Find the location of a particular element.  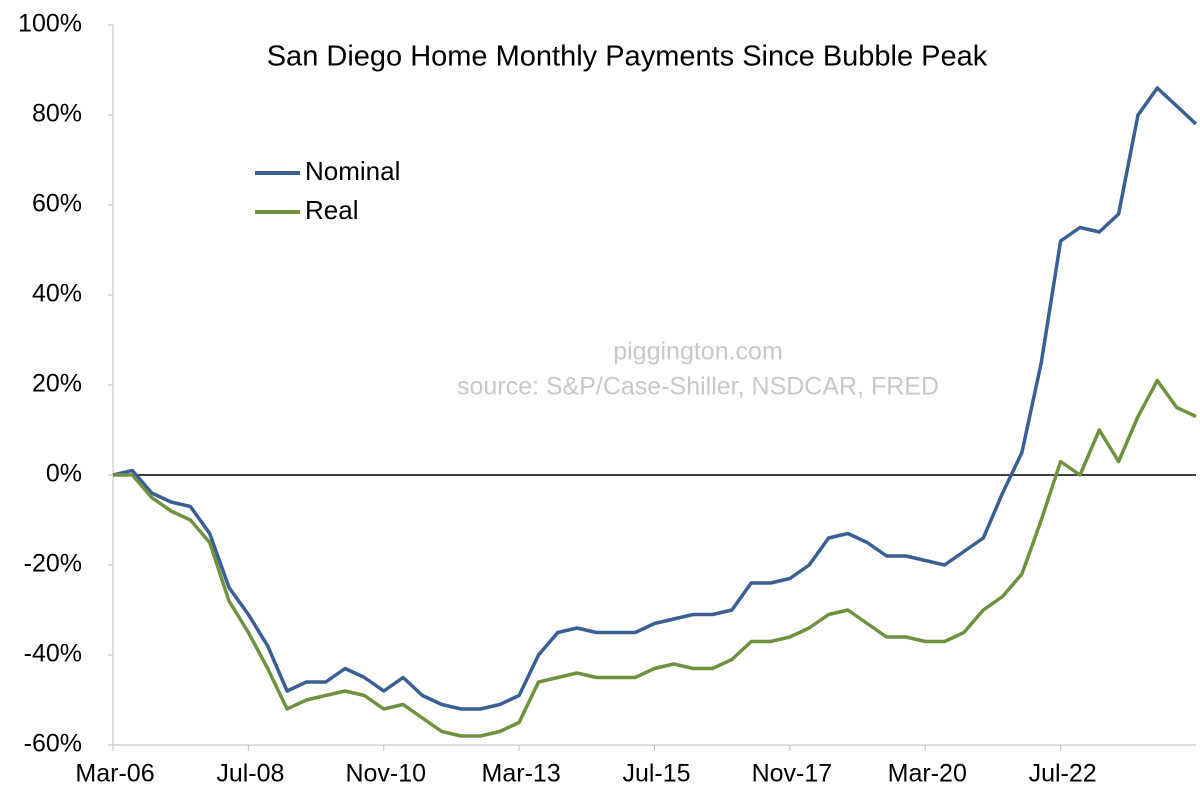

y-tick-label: -60% is located at coordinates (53, 744).